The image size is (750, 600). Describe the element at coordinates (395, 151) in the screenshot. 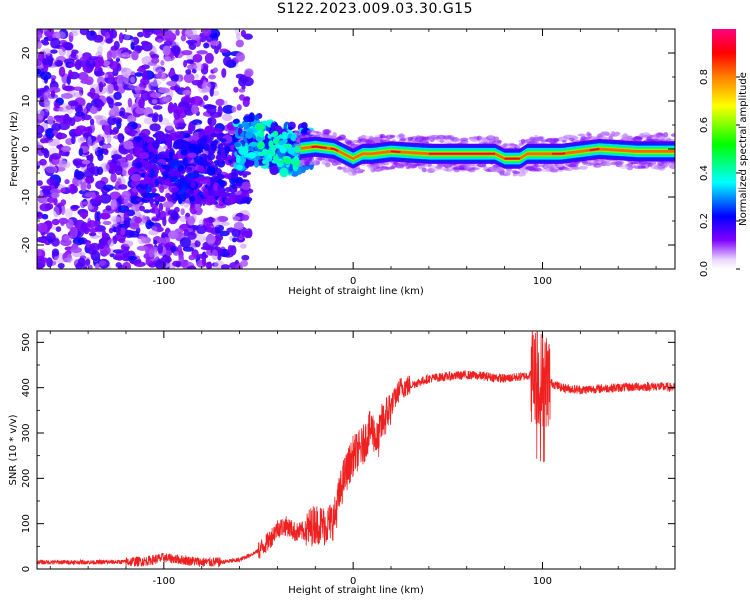

I see `spectrogram-hot-segment` at that location.